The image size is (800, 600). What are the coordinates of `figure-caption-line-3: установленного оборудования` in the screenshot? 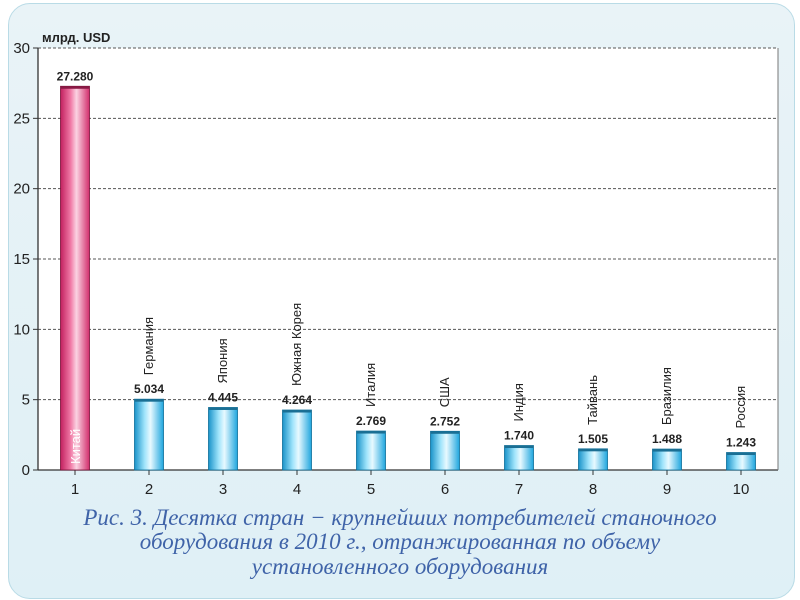 It's located at (400, 566).